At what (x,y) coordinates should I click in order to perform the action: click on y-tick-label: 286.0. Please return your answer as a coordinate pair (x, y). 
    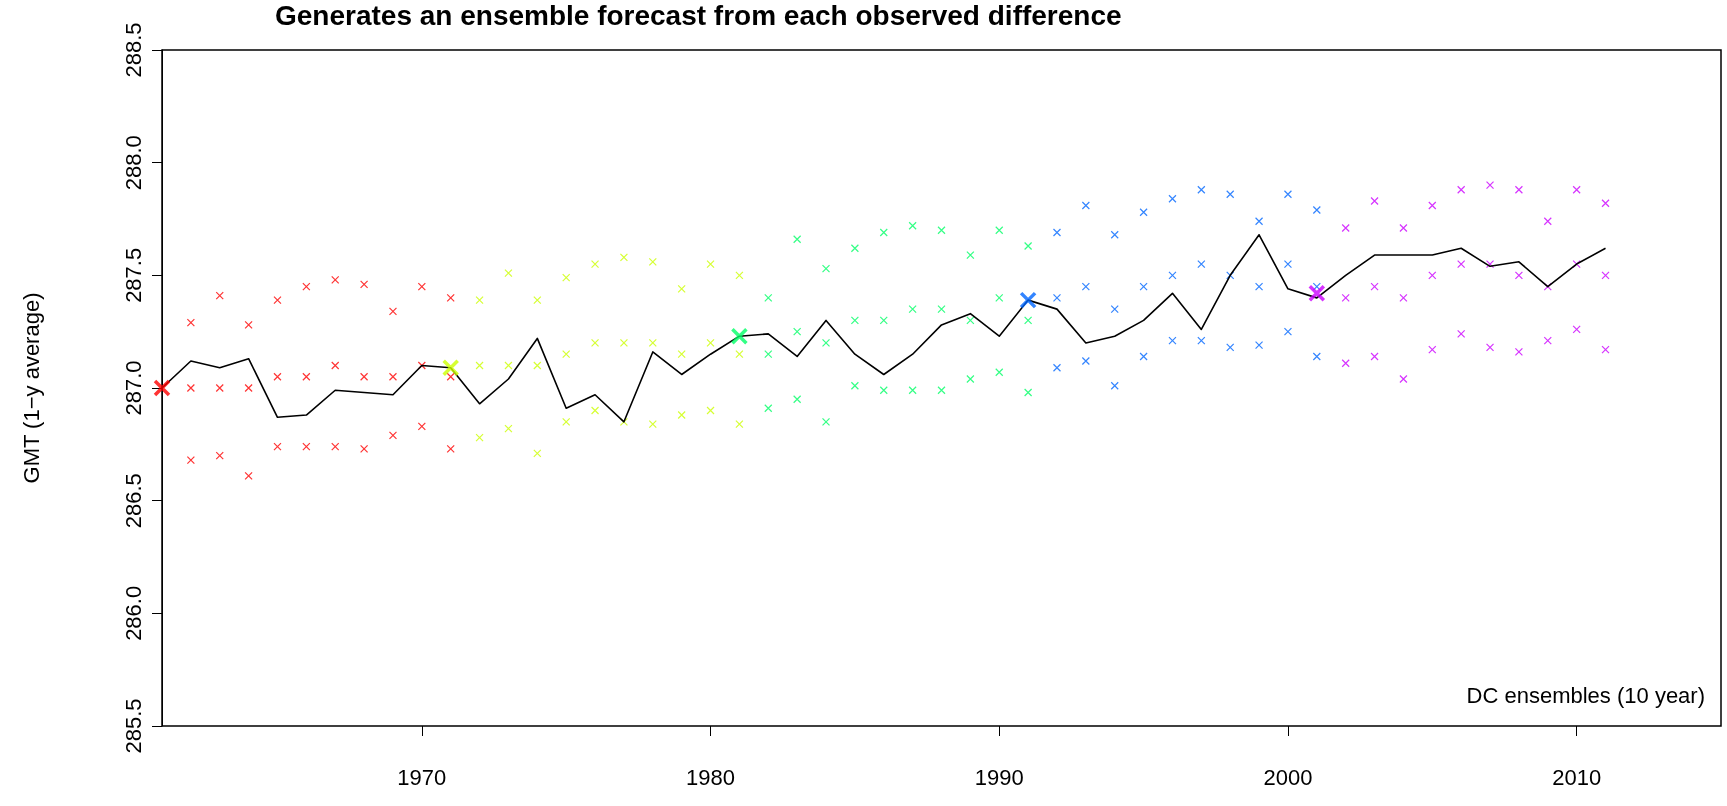
    Looking at the image, I should click on (133, 613).